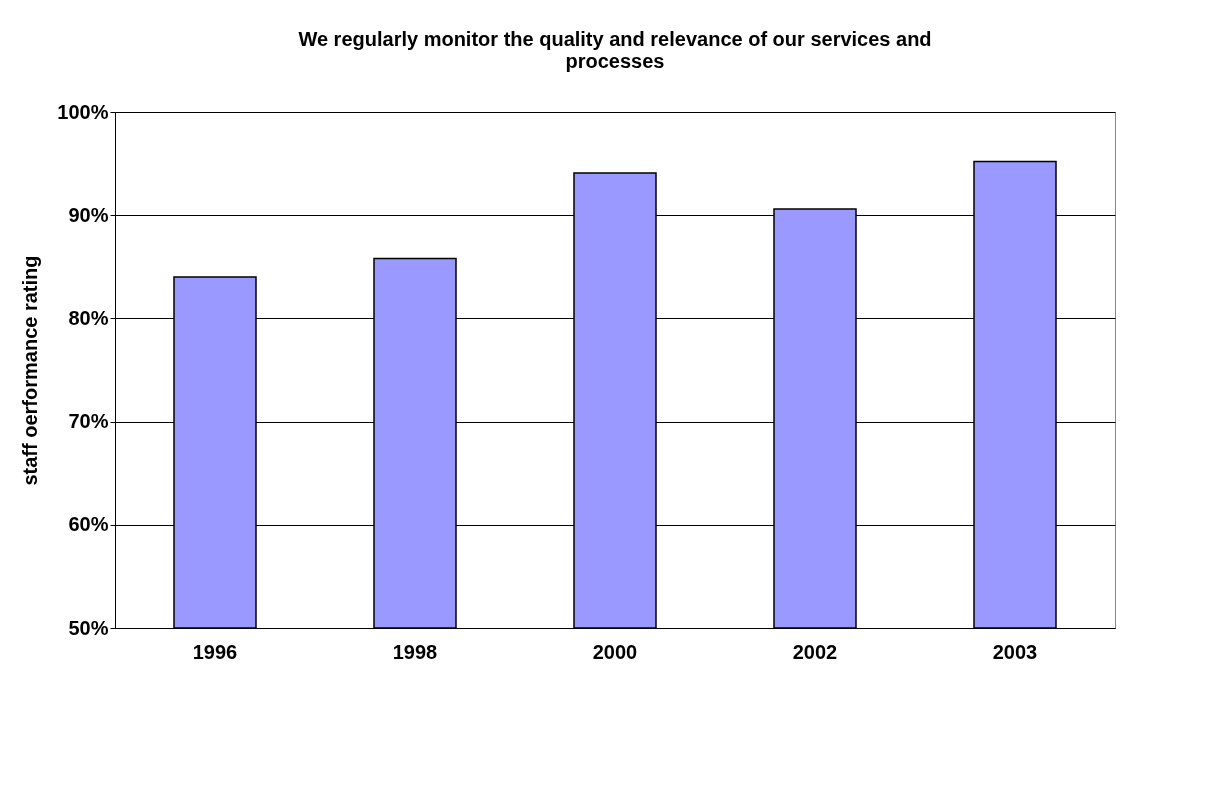 The height and width of the screenshot is (791, 1230). I want to click on x-tick-label: 1996, so click(215, 651).